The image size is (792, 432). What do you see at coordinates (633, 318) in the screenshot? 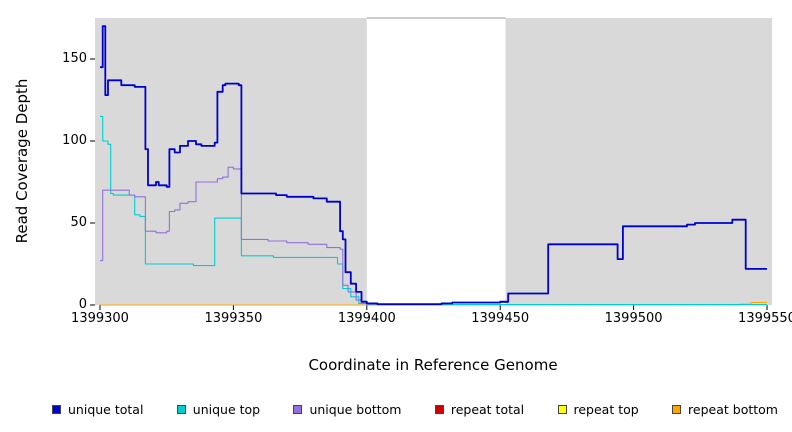
I see `x-tick-label: 1399500` at bounding box center [633, 318].